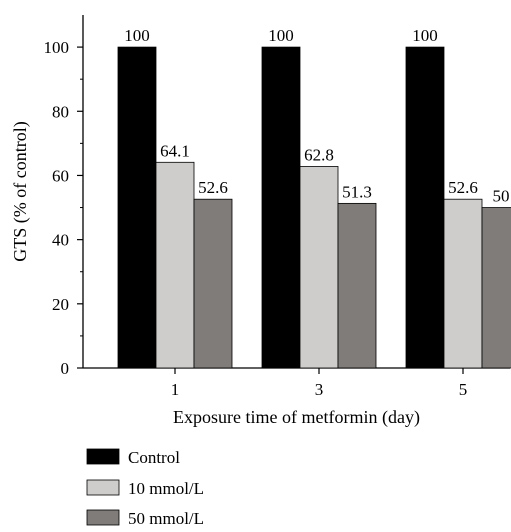  I want to click on y-tick-label: 40, so click(60, 240).